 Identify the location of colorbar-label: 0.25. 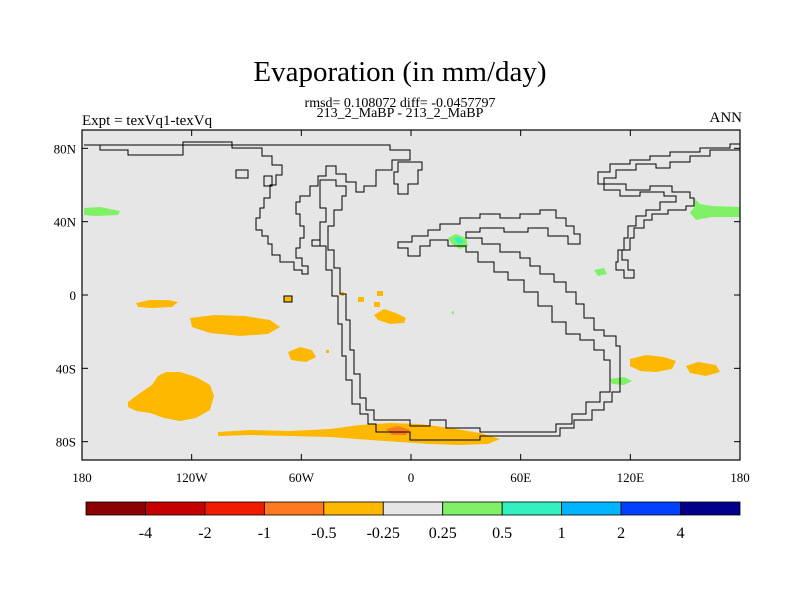
(443, 533).